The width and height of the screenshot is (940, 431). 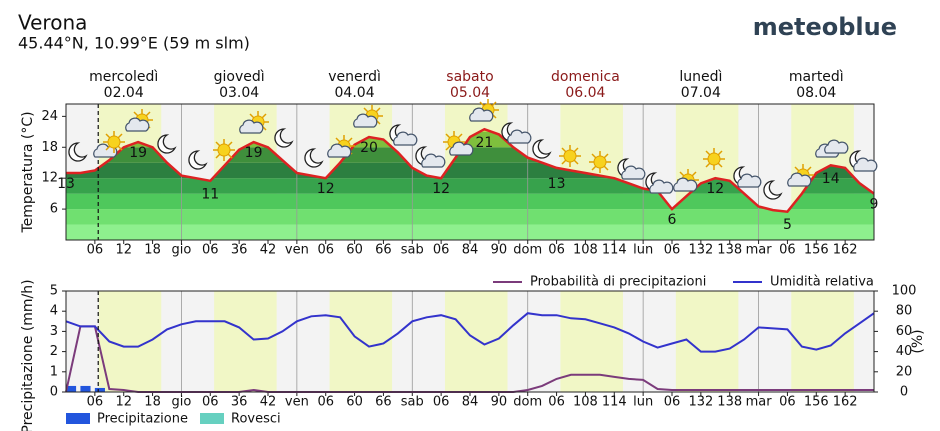 I want to click on day-name: venerdì, so click(x=354, y=77).